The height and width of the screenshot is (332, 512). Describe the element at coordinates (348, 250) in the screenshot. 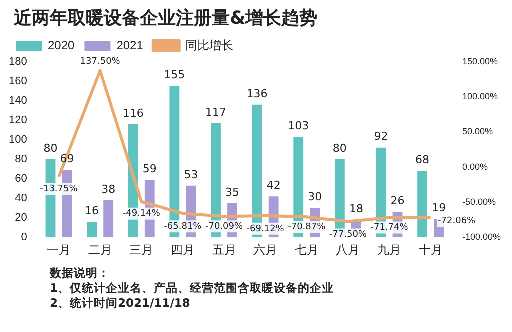

I see `x-tick-label: 八月` at that location.